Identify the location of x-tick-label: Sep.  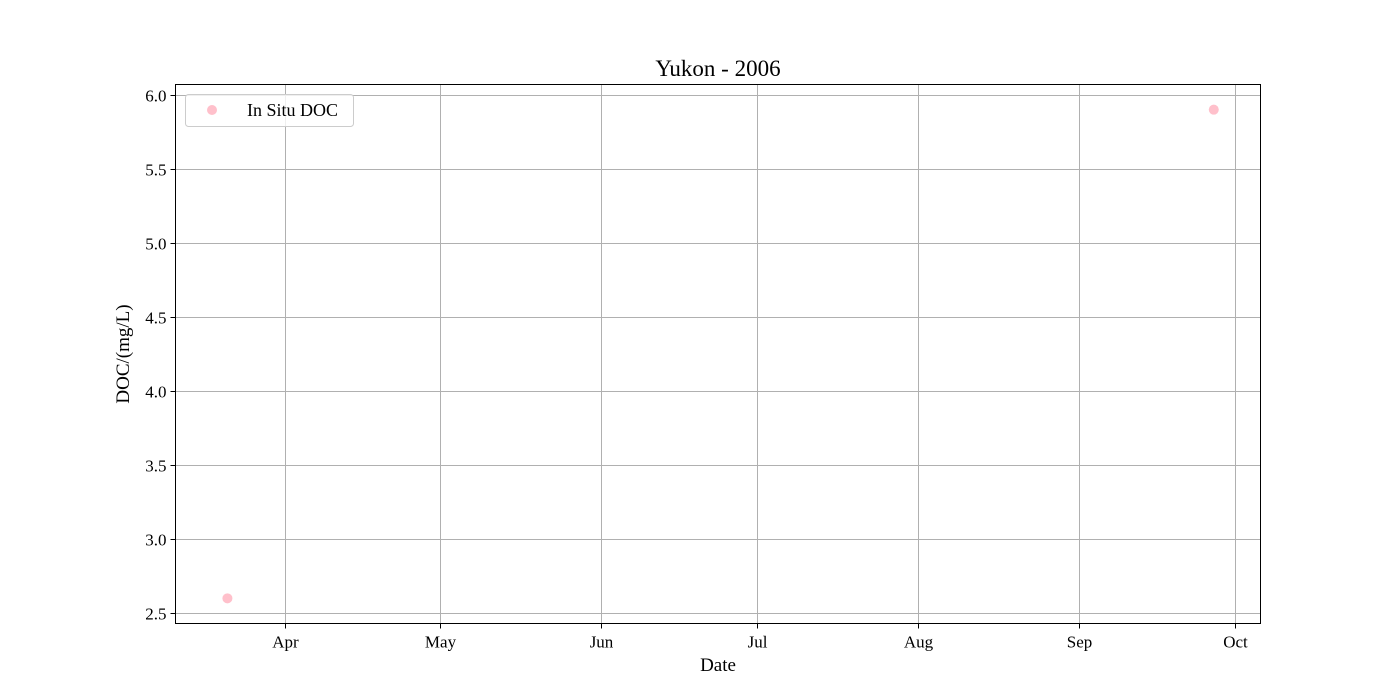
(1080, 642).